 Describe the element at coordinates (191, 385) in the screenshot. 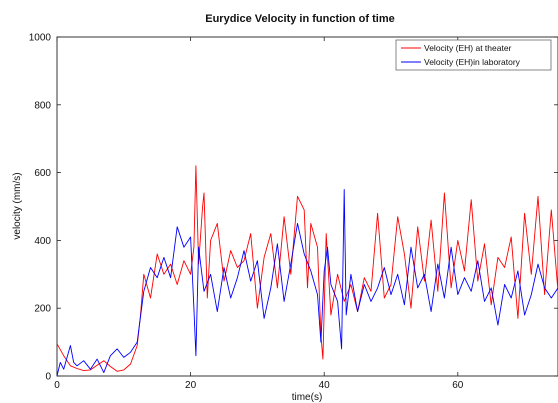

I see `x-tick-label: 20` at that location.